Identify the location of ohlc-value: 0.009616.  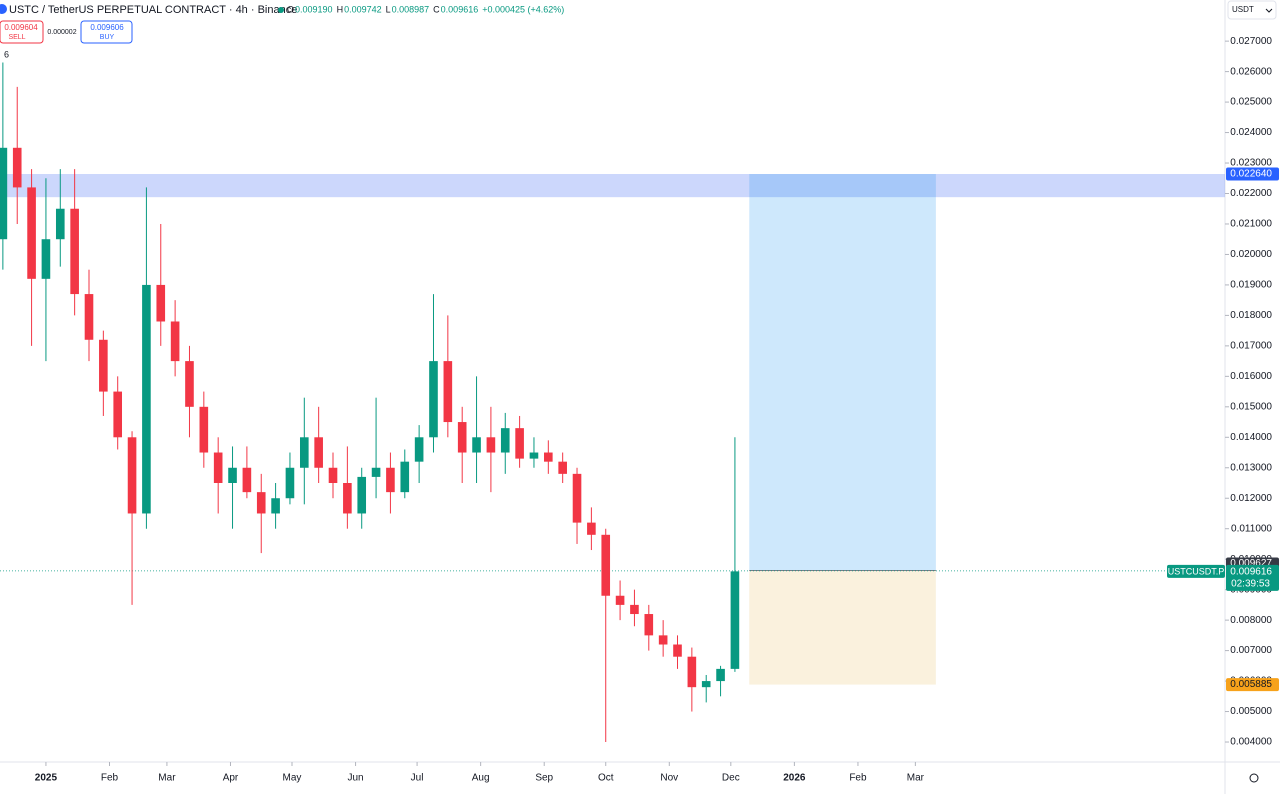
(460, 9).